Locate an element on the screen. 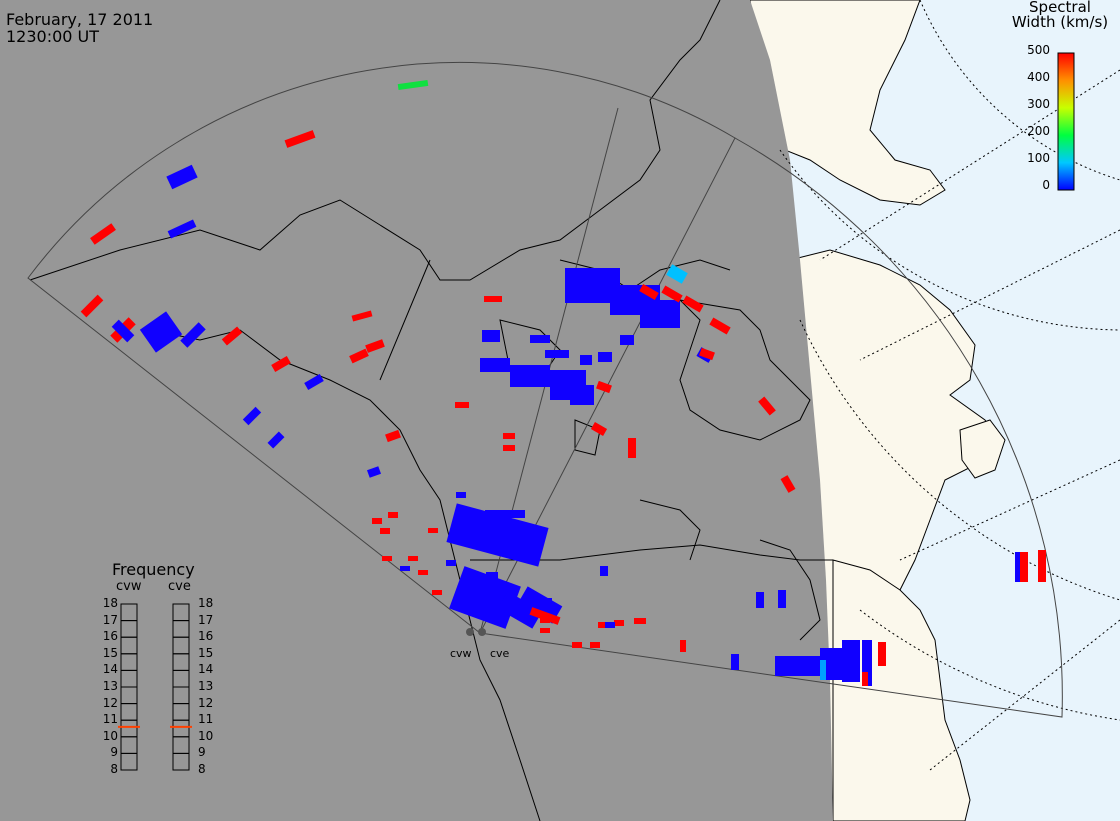 The height and width of the screenshot is (821, 1120). colorbar-tick: 200 is located at coordinates (1038, 131).